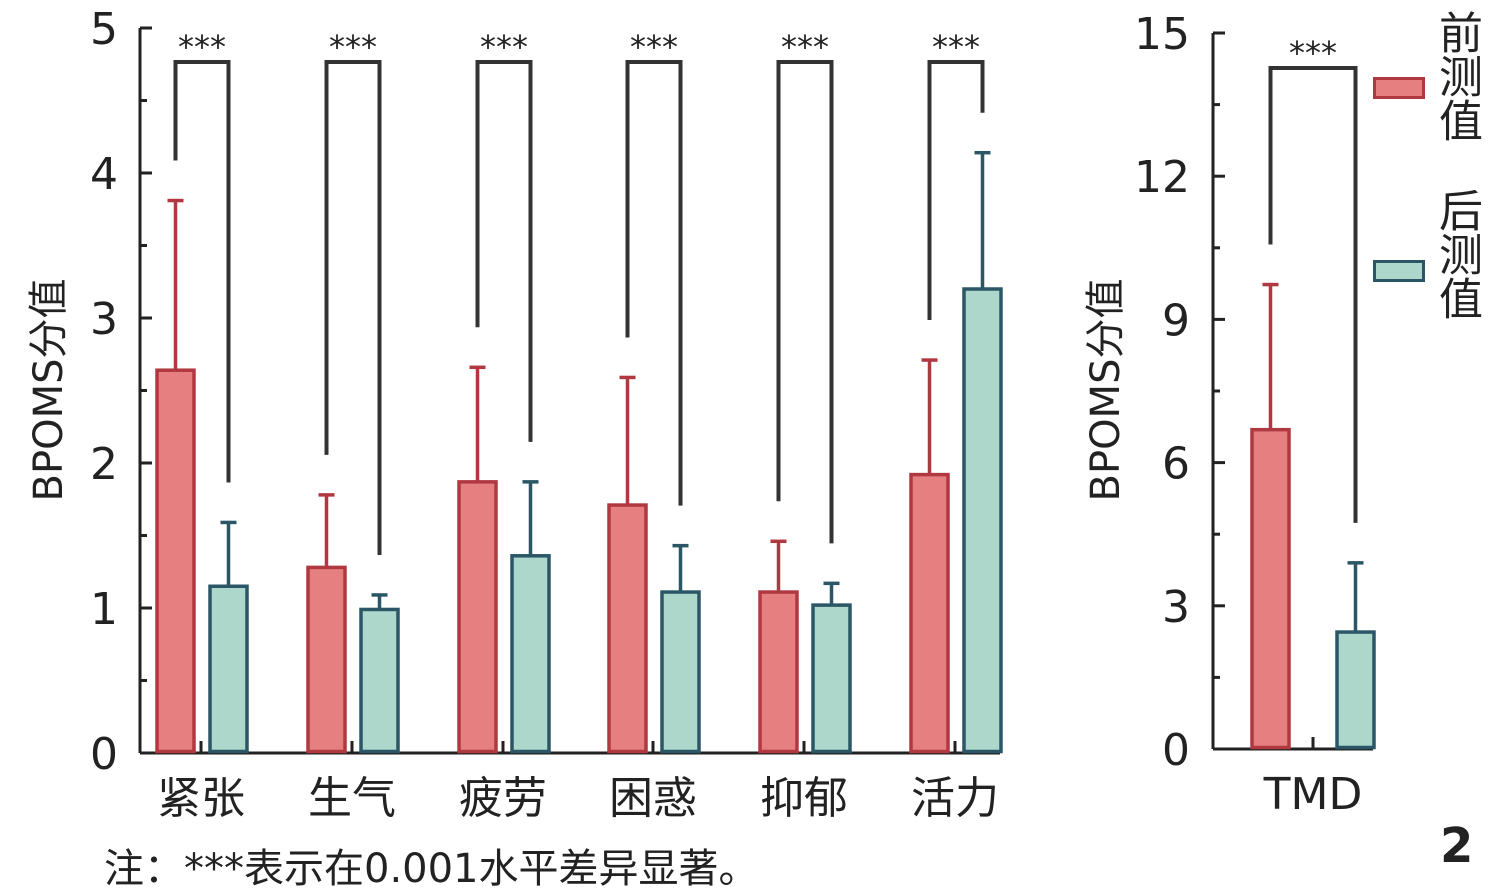  Describe the element at coordinates (1399, 271) in the screenshot. I see `legend-post-swatch` at that location.